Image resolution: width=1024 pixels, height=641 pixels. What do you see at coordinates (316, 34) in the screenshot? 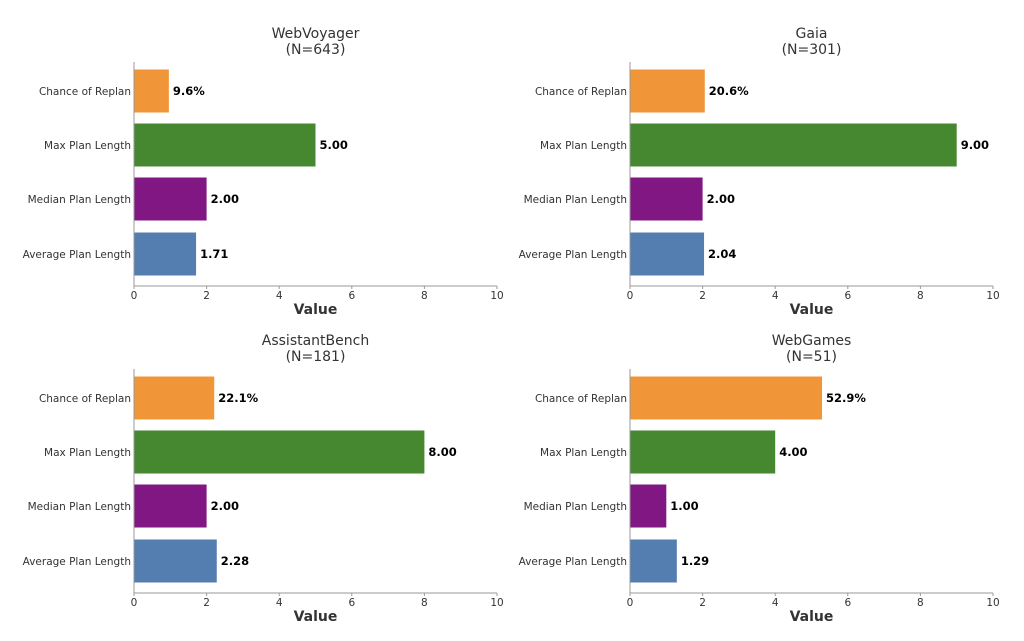
I see `chart-title: WebVoyager` at bounding box center [316, 34].